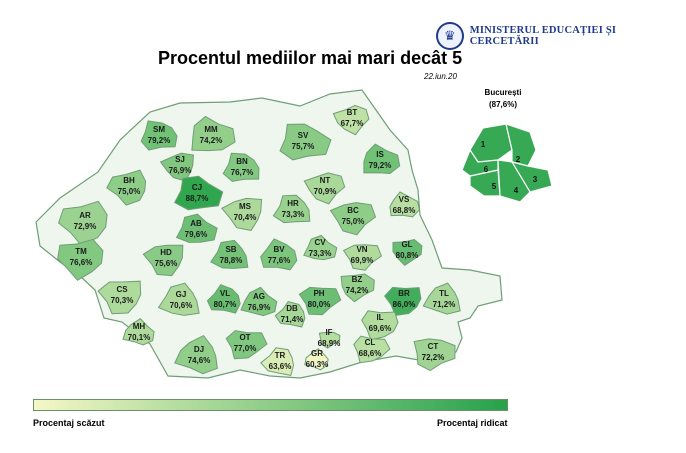 Image resolution: width=686 pixels, height=453 pixels. I want to click on county-value-ph: 80,0%, so click(319, 304).